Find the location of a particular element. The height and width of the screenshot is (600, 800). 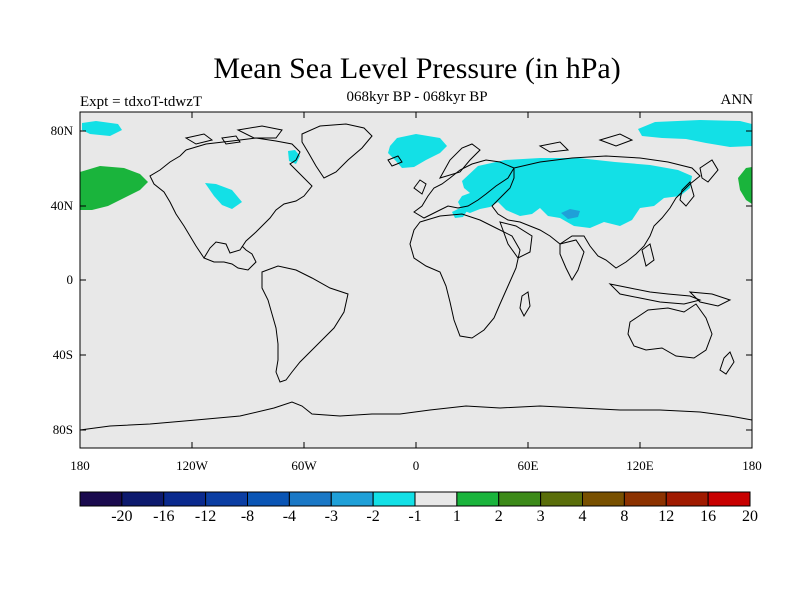

colorbar-label: 3 is located at coordinates (540, 516).